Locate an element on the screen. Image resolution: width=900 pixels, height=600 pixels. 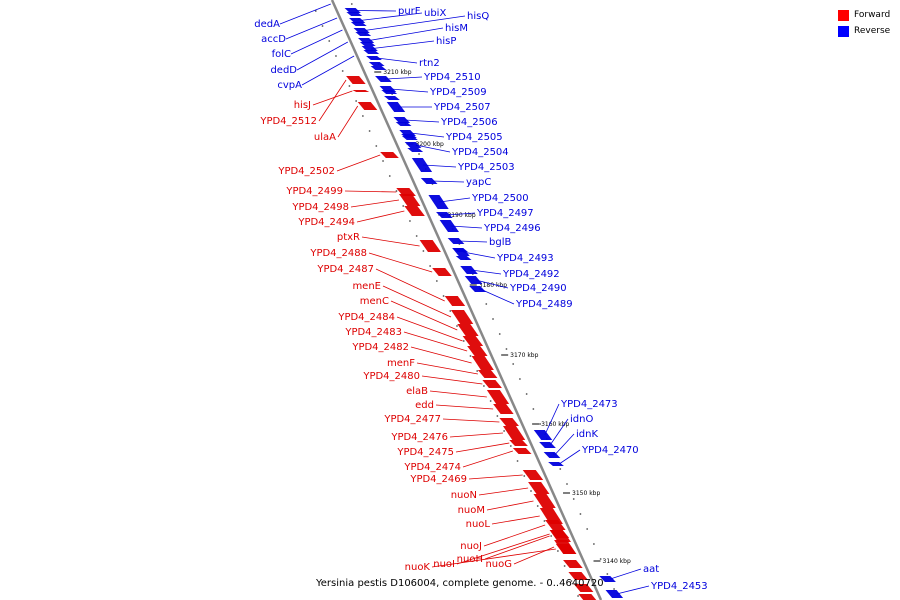
gene-label: YPD4_2496 is located at coordinates (512, 228).